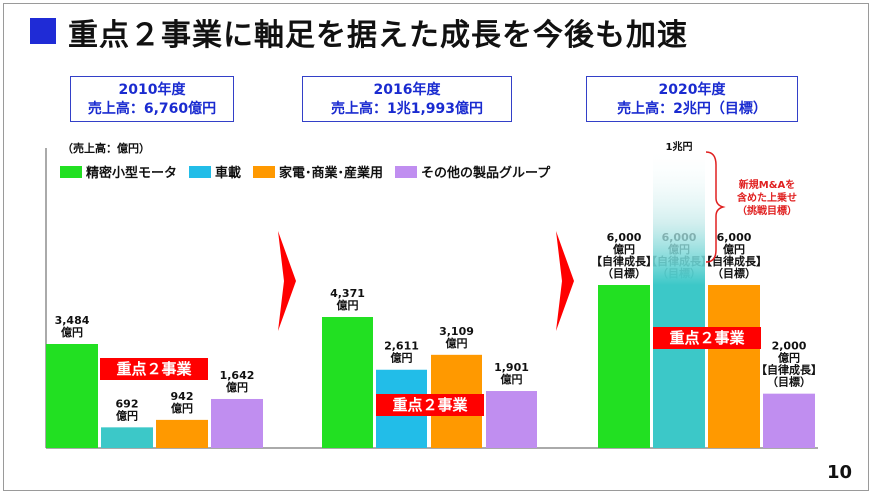 The height and width of the screenshot is (497, 874). What do you see at coordinates (456, 337) in the screenshot?
I see `data-label: 3,109 億円` at bounding box center [456, 337].